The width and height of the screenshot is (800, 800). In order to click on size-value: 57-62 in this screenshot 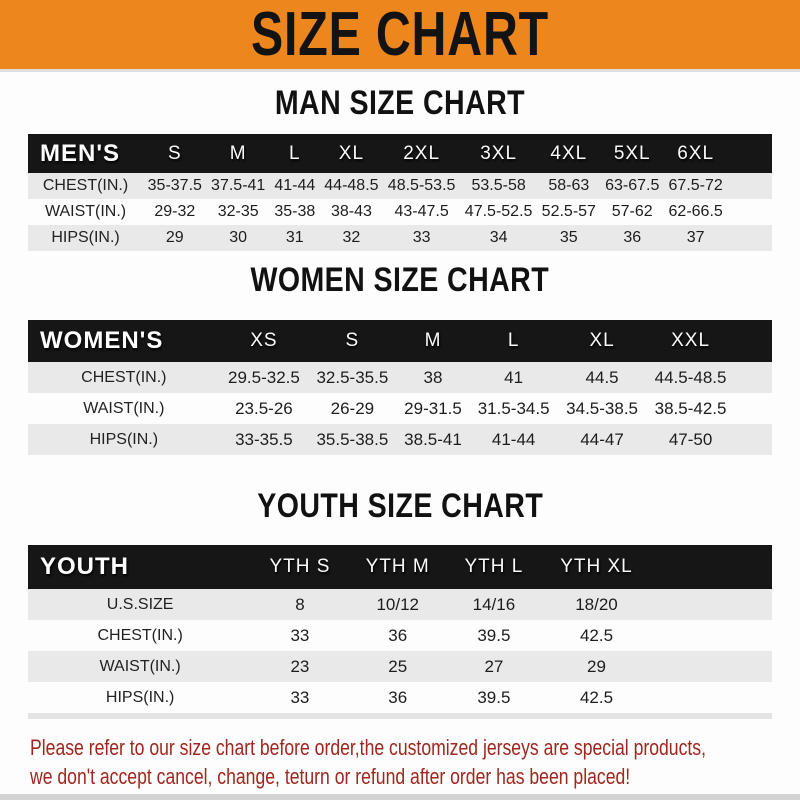, I will do `click(632, 211)`.